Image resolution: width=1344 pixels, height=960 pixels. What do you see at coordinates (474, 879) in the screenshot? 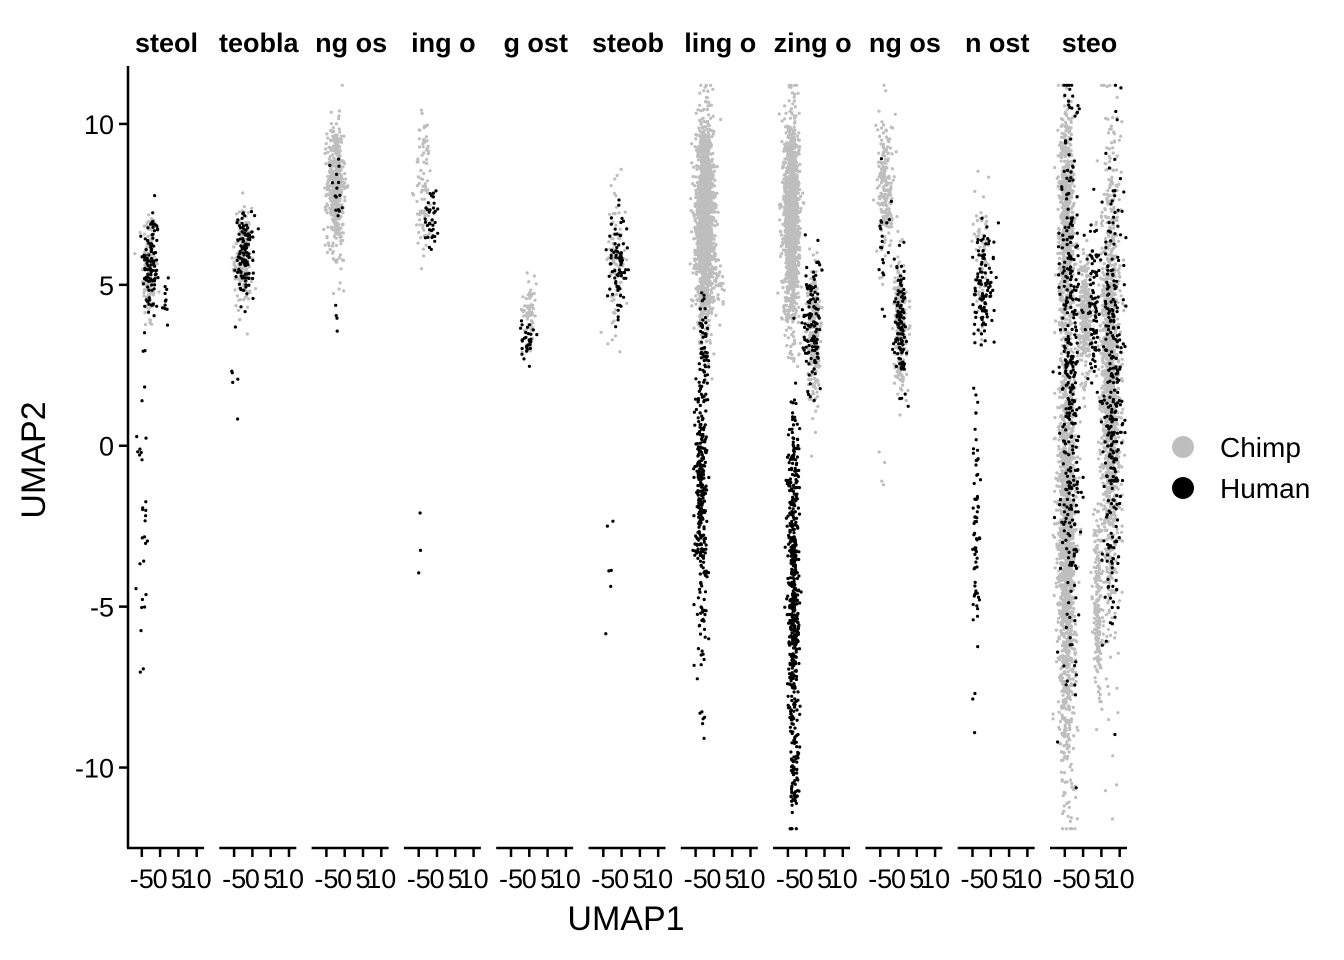
I see `x-tick-label: 10` at bounding box center [474, 879].